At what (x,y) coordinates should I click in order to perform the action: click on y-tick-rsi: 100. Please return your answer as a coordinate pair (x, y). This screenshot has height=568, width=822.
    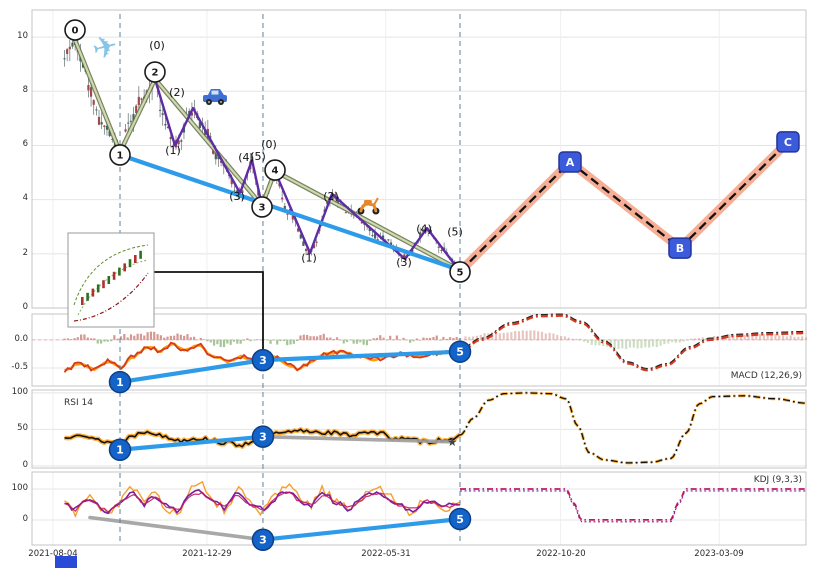
    Looking at the image, I should click on (19, 392).